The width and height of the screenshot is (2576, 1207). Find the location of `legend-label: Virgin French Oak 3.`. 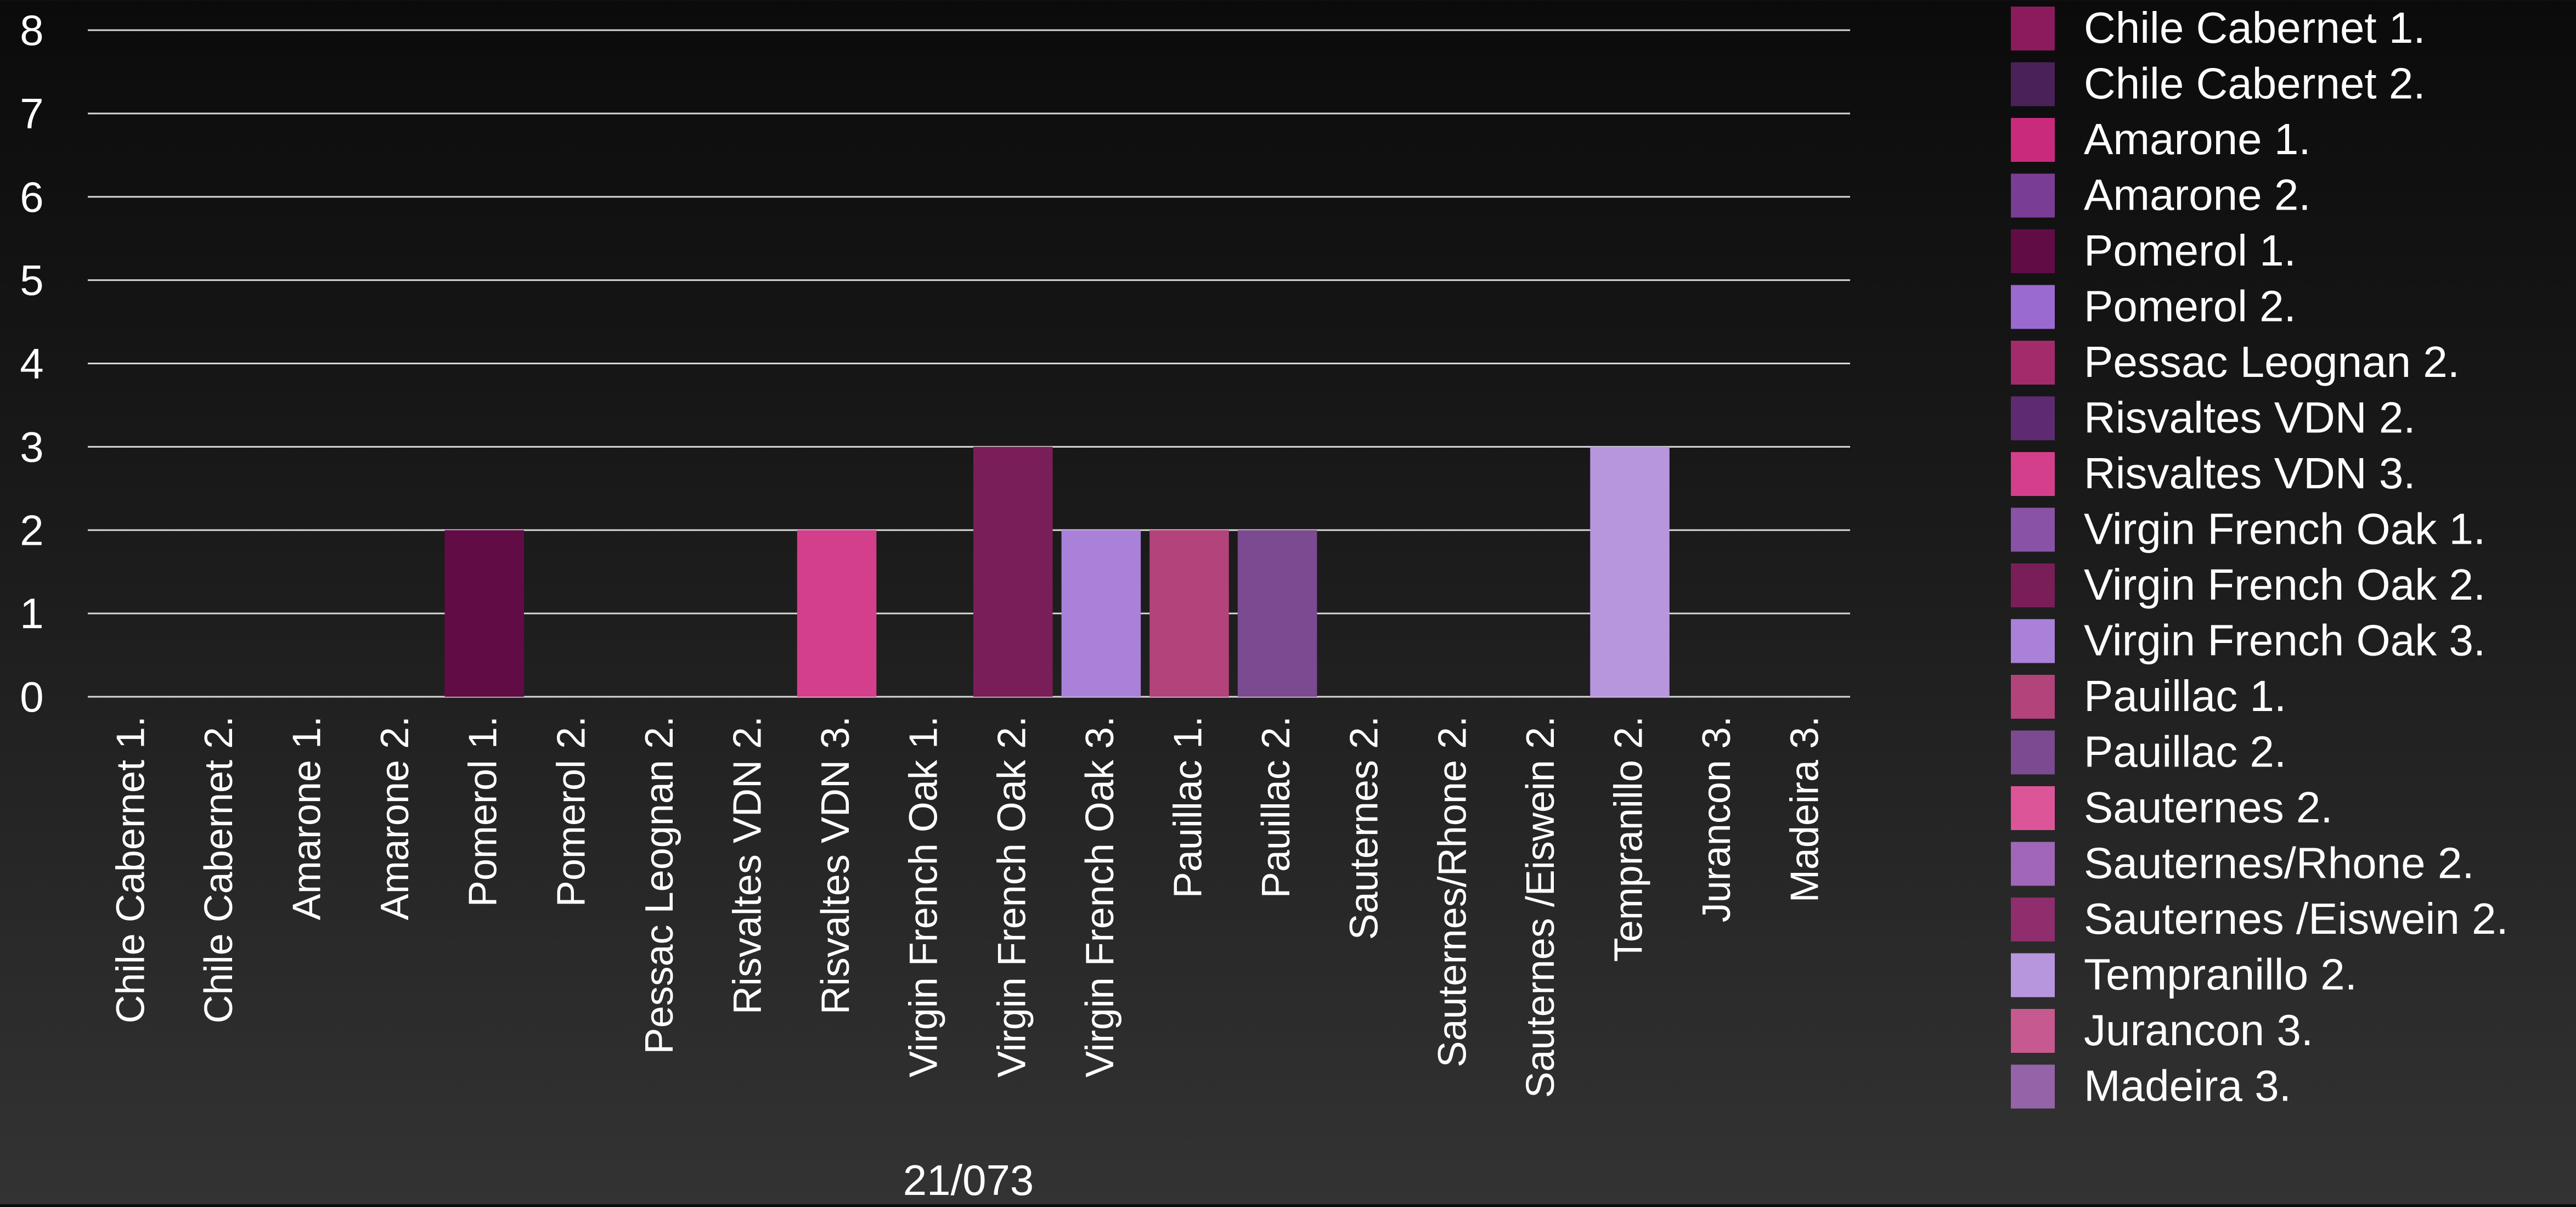

legend-label: Virgin French Oak 3. is located at coordinates (2285, 640).